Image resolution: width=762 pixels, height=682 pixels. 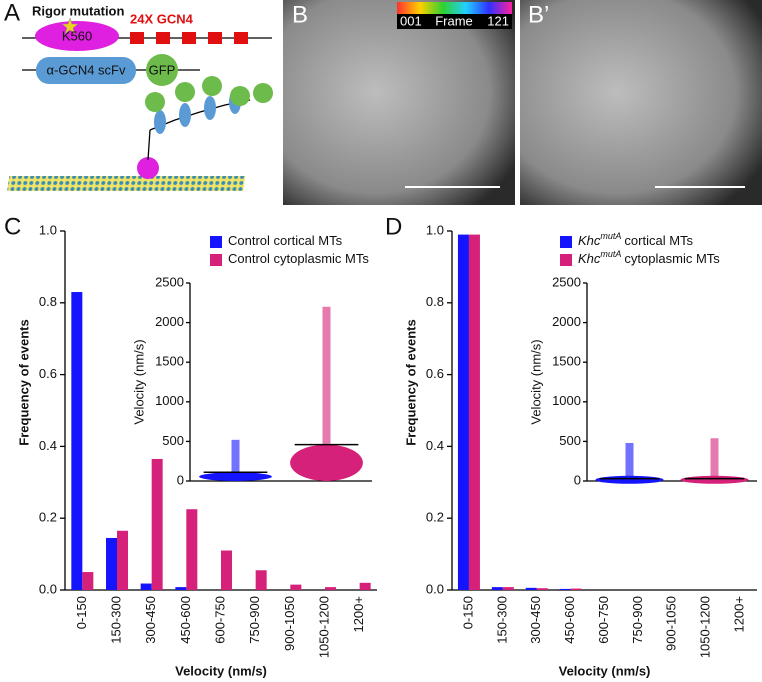 I want to click on scfv-bound, so click(x=197, y=112).